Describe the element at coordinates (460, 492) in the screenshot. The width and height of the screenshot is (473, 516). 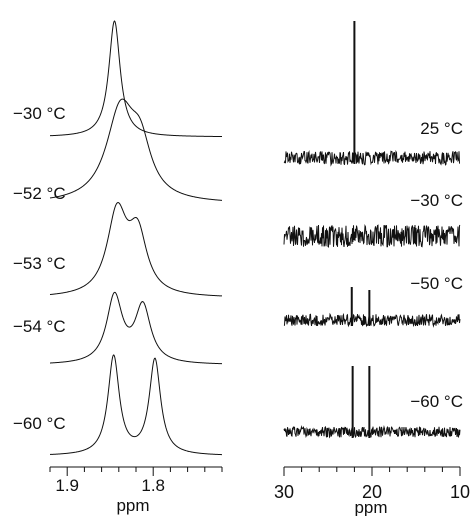
I see `right-tick-label: 10` at that location.